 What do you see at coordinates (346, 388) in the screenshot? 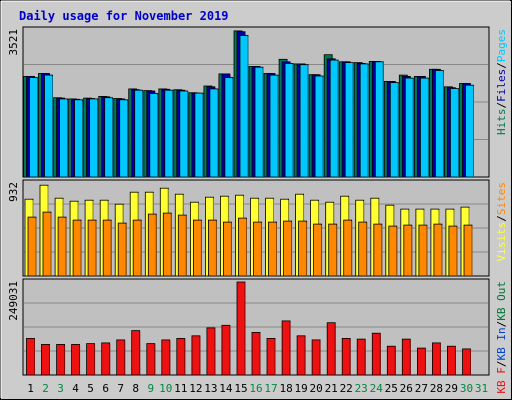
I see `x-tick-label: 22` at bounding box center [346, 388].